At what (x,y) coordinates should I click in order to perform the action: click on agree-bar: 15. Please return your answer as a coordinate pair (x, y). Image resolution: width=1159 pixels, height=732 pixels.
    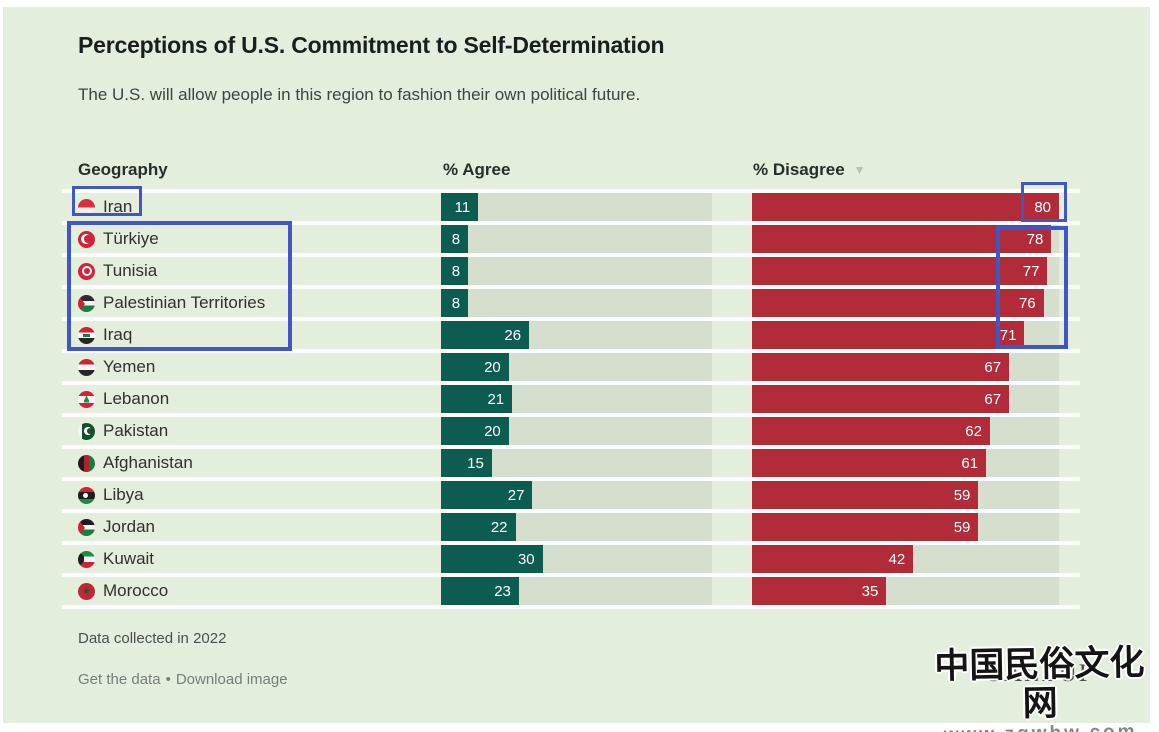
    Looking at the image, I should click on (466, 463).